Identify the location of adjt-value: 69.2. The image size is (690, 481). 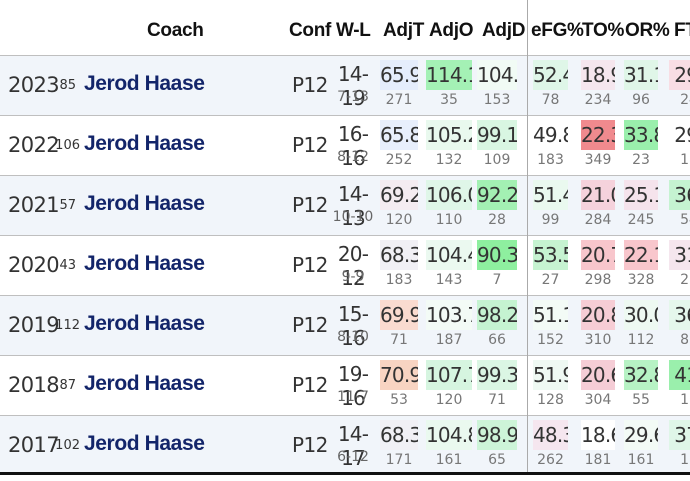
(399, 195).